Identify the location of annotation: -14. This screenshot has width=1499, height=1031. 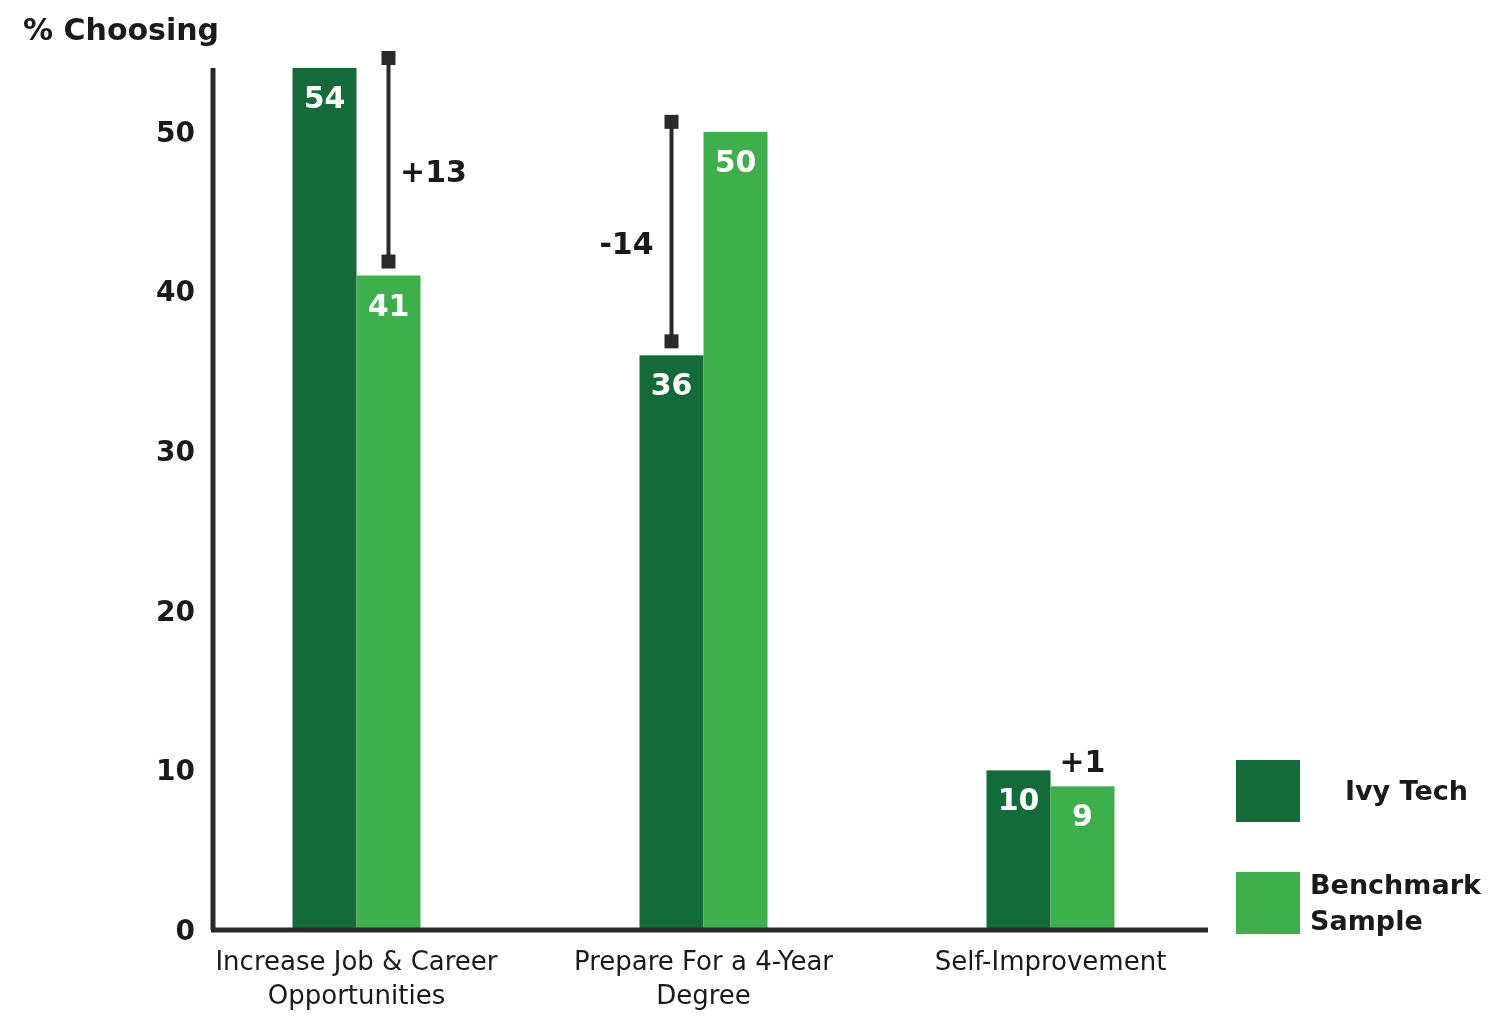
(626, 243).